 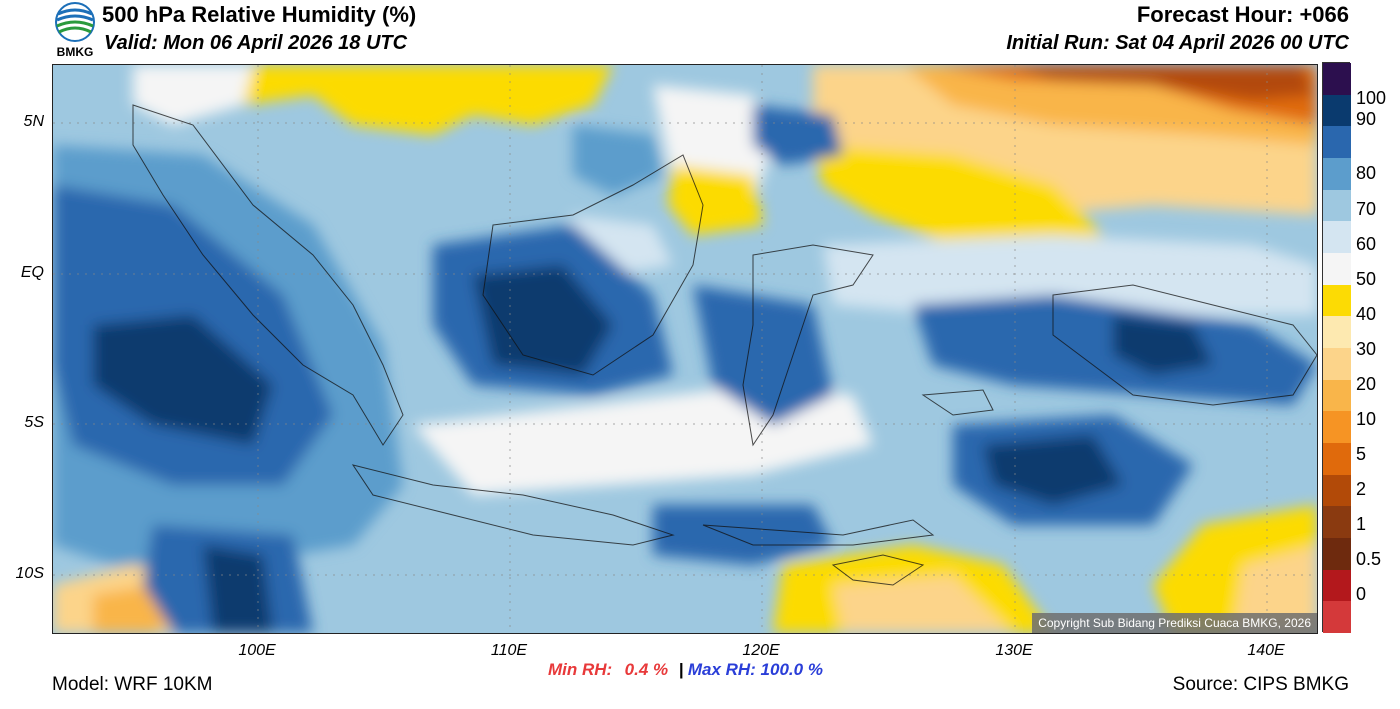 What do you see at coordinates (509, 650) in the screenshot?
I see `lon-label-110e: 110E` at bounding box center [509, 650].